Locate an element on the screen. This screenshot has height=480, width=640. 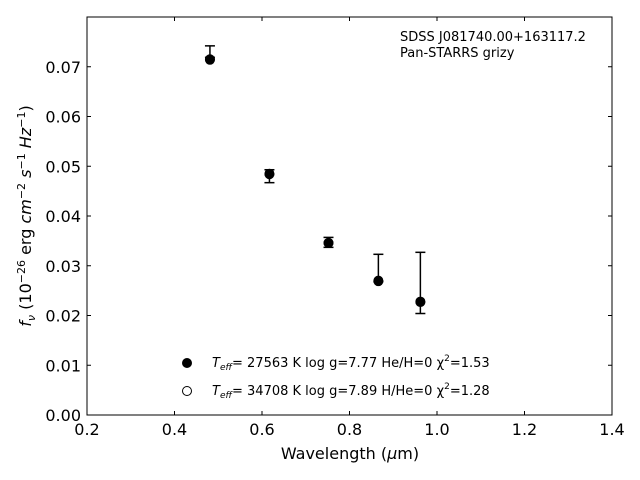
legend-entry-2: Teff= 34708 K log g=7.89 H/He=0 χ2=1.28 is located at coordinates (351, 391).